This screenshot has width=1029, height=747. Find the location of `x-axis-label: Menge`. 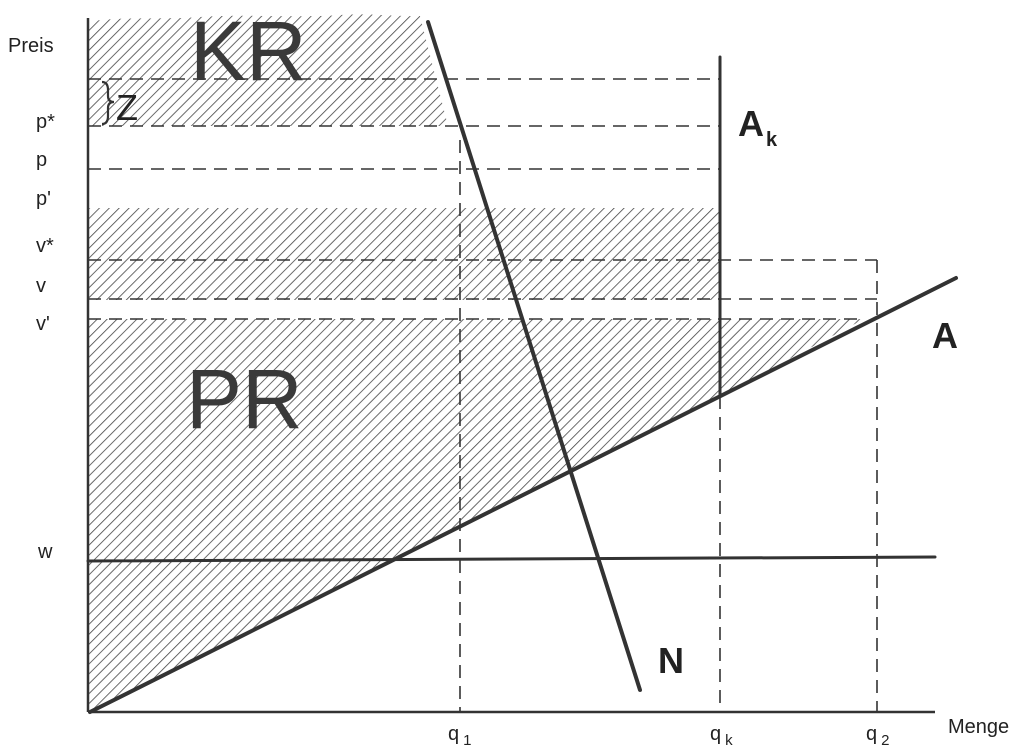

x-axis-label: Menge is located at coordinates (978, 727).